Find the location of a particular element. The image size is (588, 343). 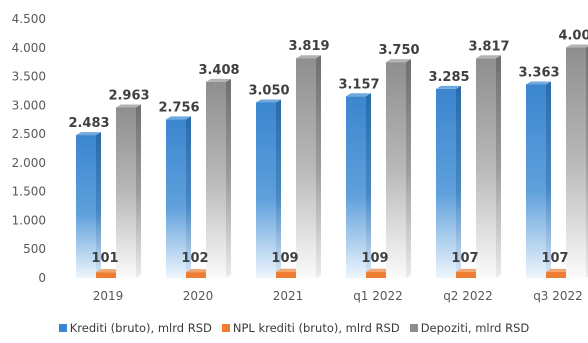

data-label: 3.363 is located at coordinates (538, 72).